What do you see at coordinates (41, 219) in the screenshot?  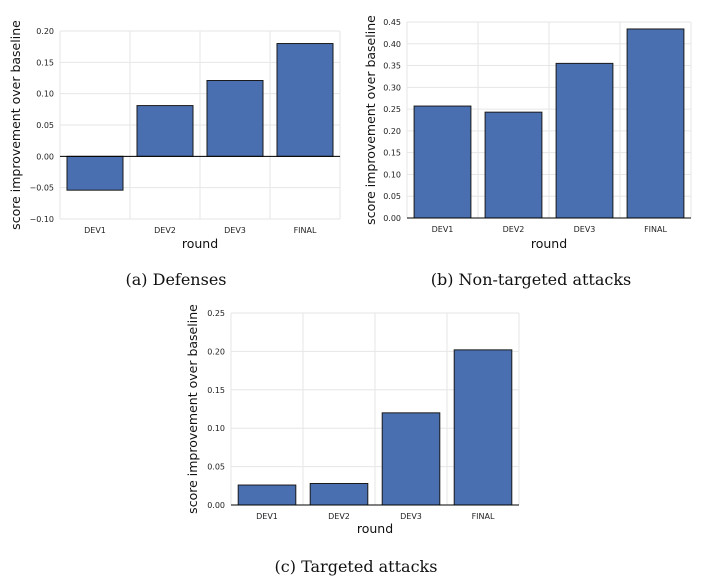 I see `y-tick-label: −0.10` at bounding box center [41, 219].